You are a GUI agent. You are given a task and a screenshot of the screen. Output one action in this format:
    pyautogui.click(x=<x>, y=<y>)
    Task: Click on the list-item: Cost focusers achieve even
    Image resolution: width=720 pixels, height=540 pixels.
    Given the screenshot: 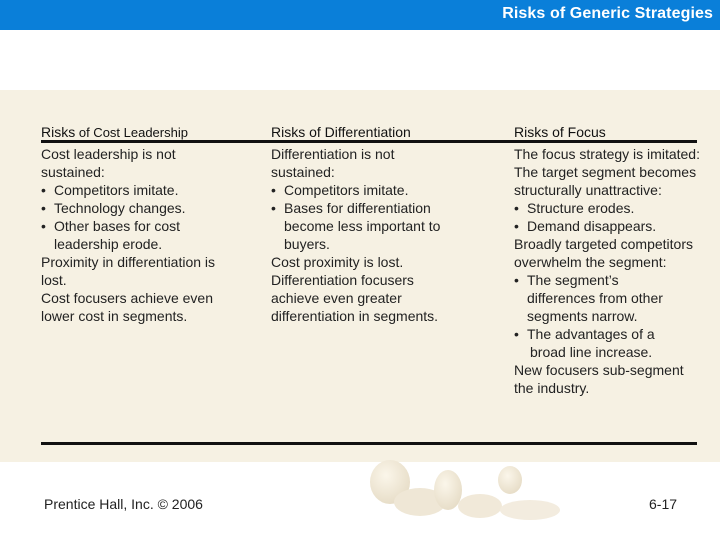 What is the action you would take?
    pyautogui.click(x=127, y=298)
    